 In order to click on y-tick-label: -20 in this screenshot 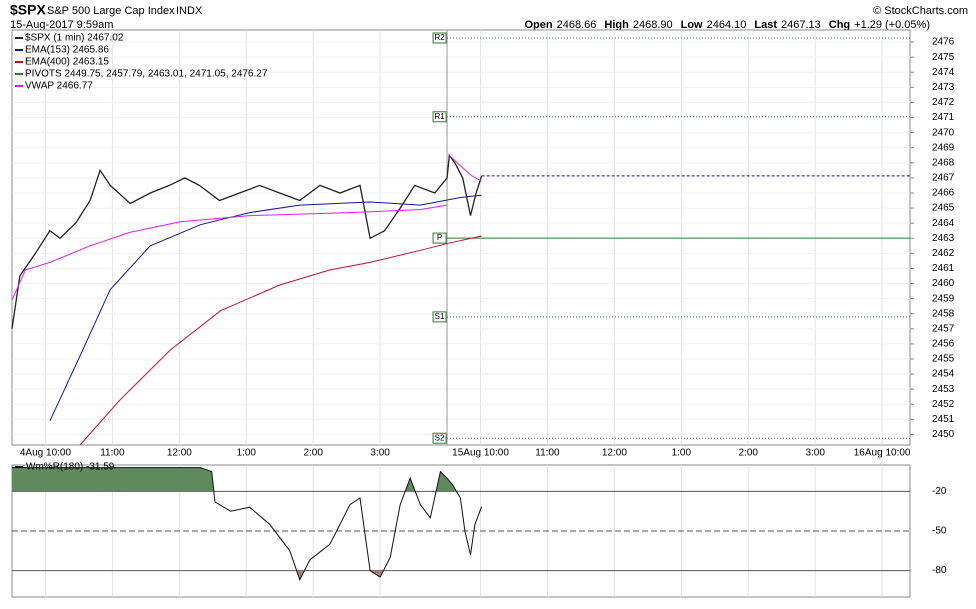, I will do `click(939, 491)`.